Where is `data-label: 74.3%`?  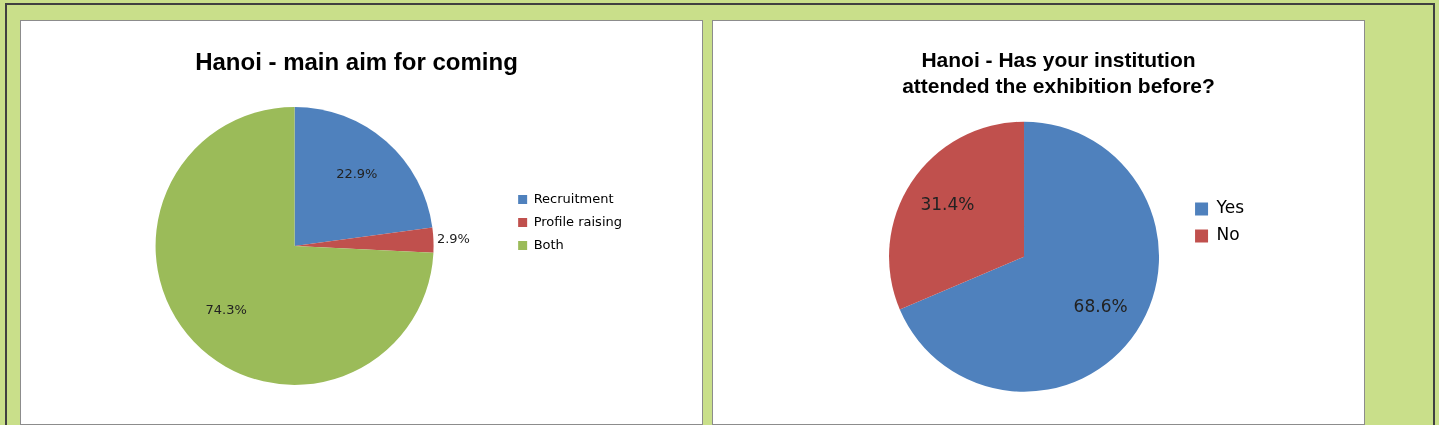 data-label: 74.3% is located at coordinates (226, 310).